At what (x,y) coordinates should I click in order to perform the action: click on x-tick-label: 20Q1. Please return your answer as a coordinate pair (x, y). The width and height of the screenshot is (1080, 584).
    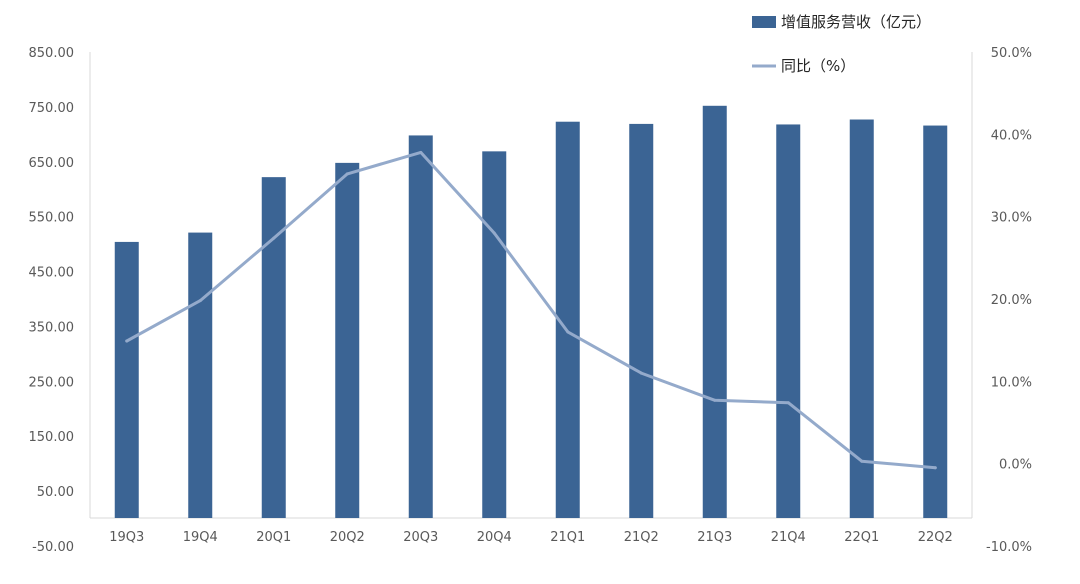
    Looking at the image, I should click on (273, 537).